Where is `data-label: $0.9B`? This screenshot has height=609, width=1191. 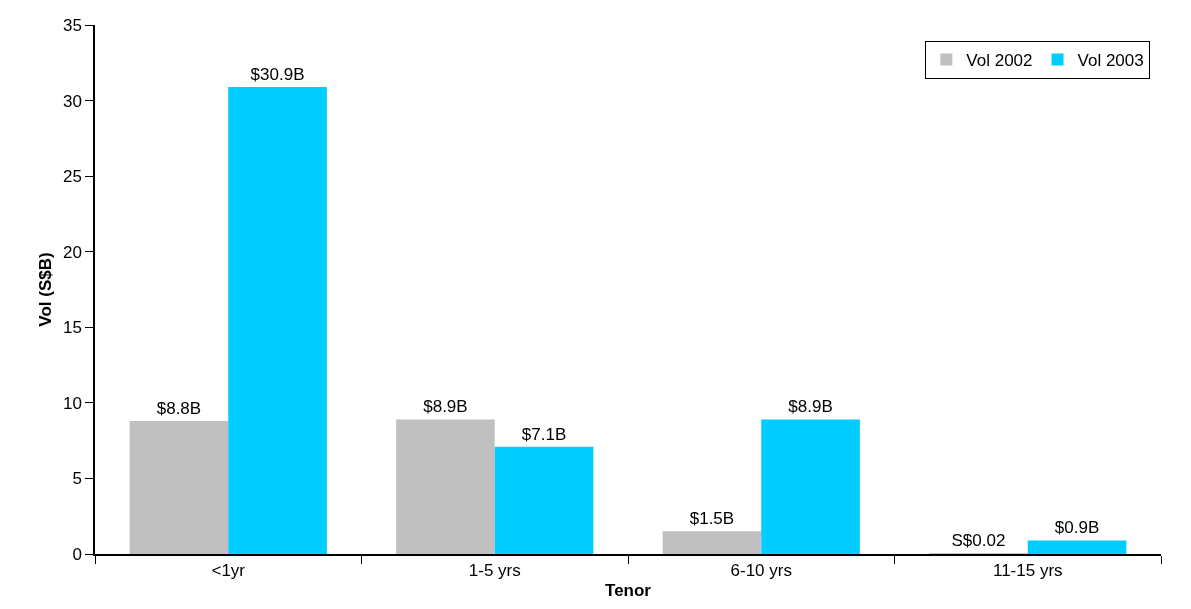
data-label: $0.9B is located at coordinates (1077, 528).